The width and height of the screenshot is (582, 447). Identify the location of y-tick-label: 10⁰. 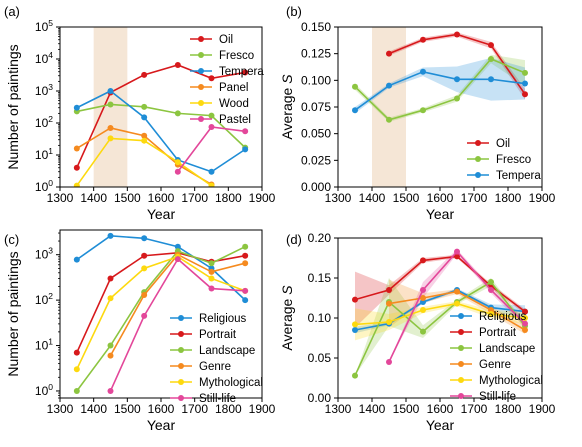
(44, 390).